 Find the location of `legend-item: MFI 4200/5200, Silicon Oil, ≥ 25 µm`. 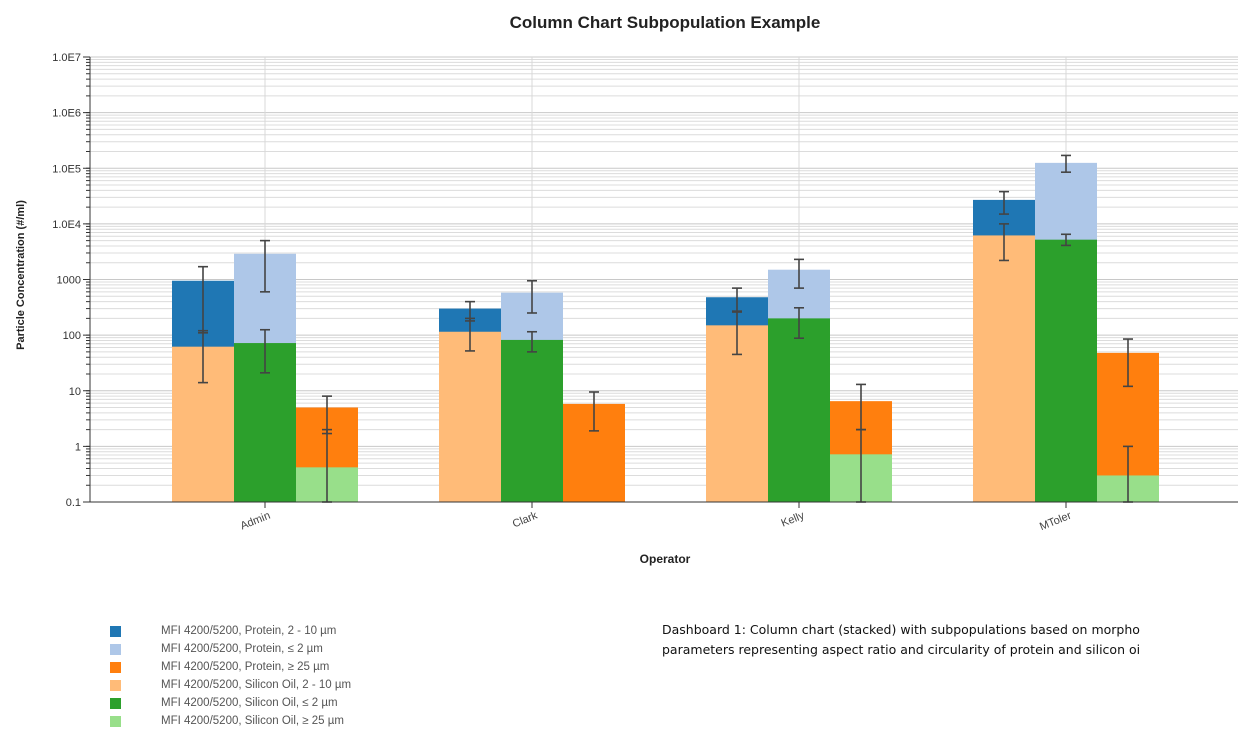

legend-item: MFI 4200/5200, Silicon Oil, ≥ 25 µm is located at coordinates (320, 721).